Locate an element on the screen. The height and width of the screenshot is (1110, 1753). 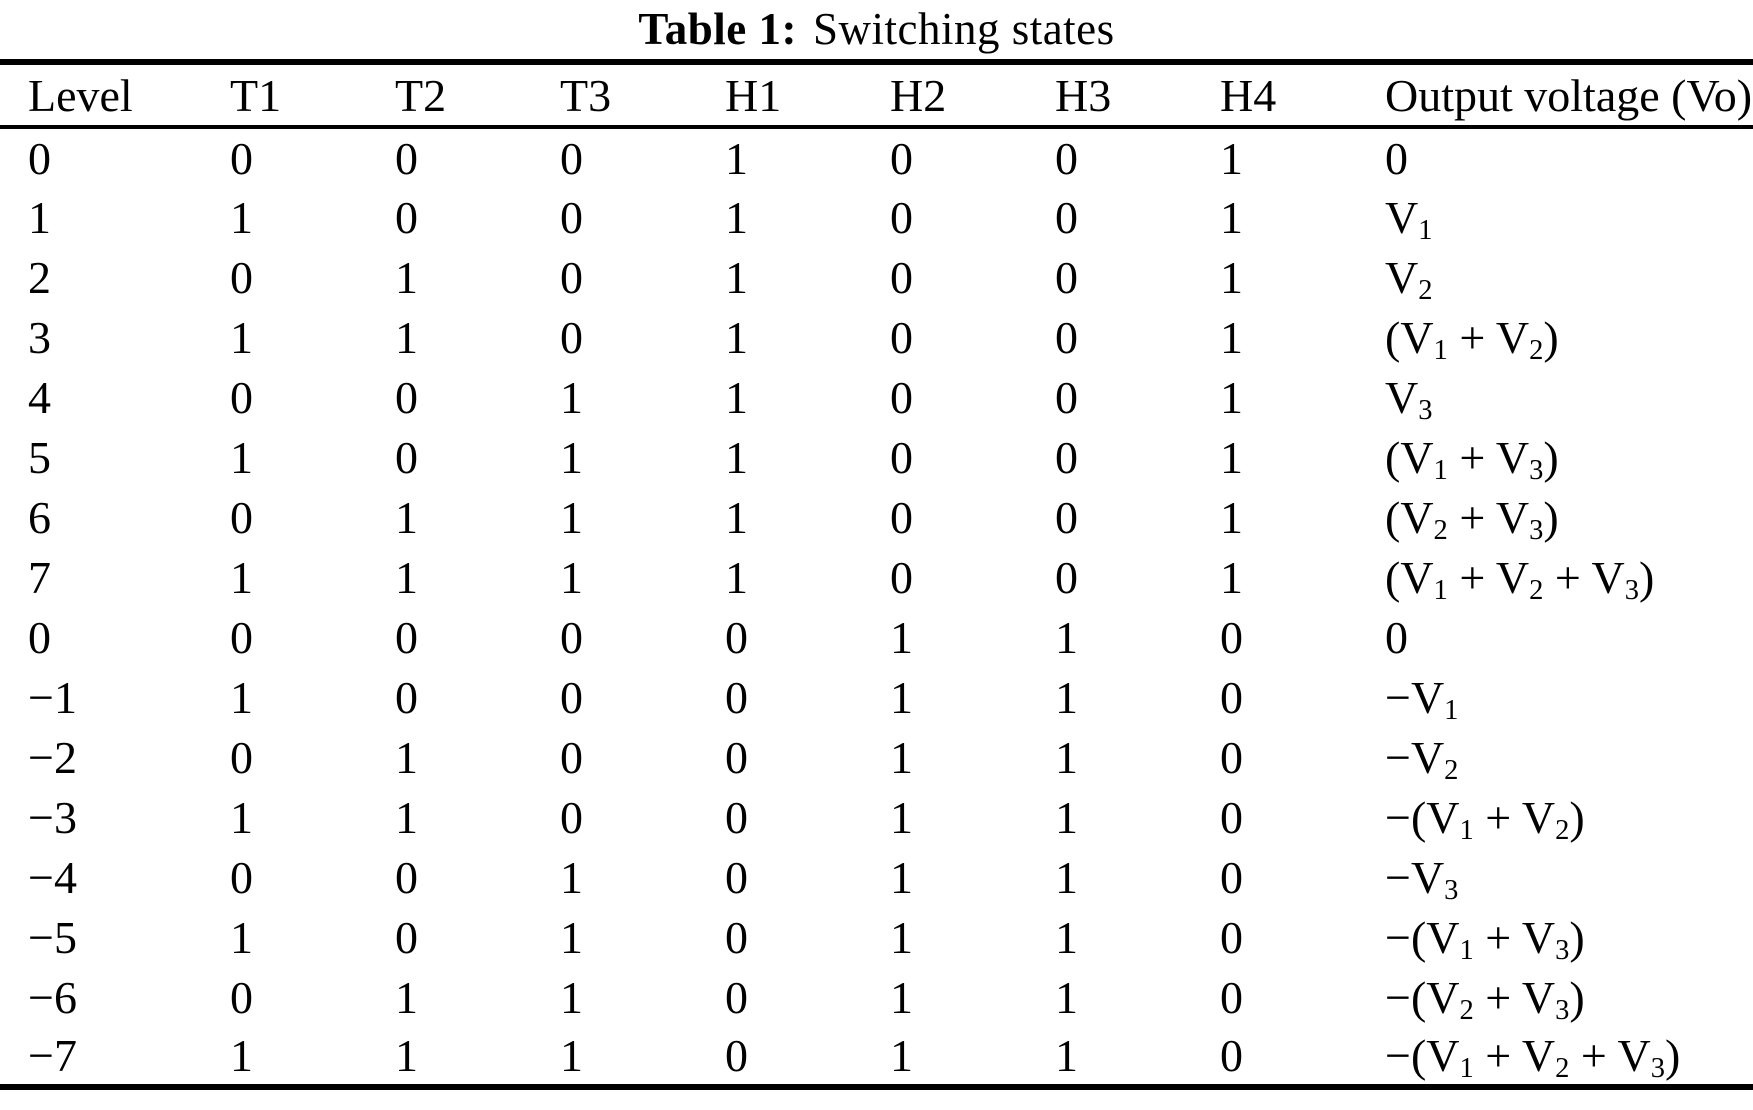
table-row: −6 0 1 1 0 1 1 0 −(V2 + V3) is located at coordinates (876, 997).